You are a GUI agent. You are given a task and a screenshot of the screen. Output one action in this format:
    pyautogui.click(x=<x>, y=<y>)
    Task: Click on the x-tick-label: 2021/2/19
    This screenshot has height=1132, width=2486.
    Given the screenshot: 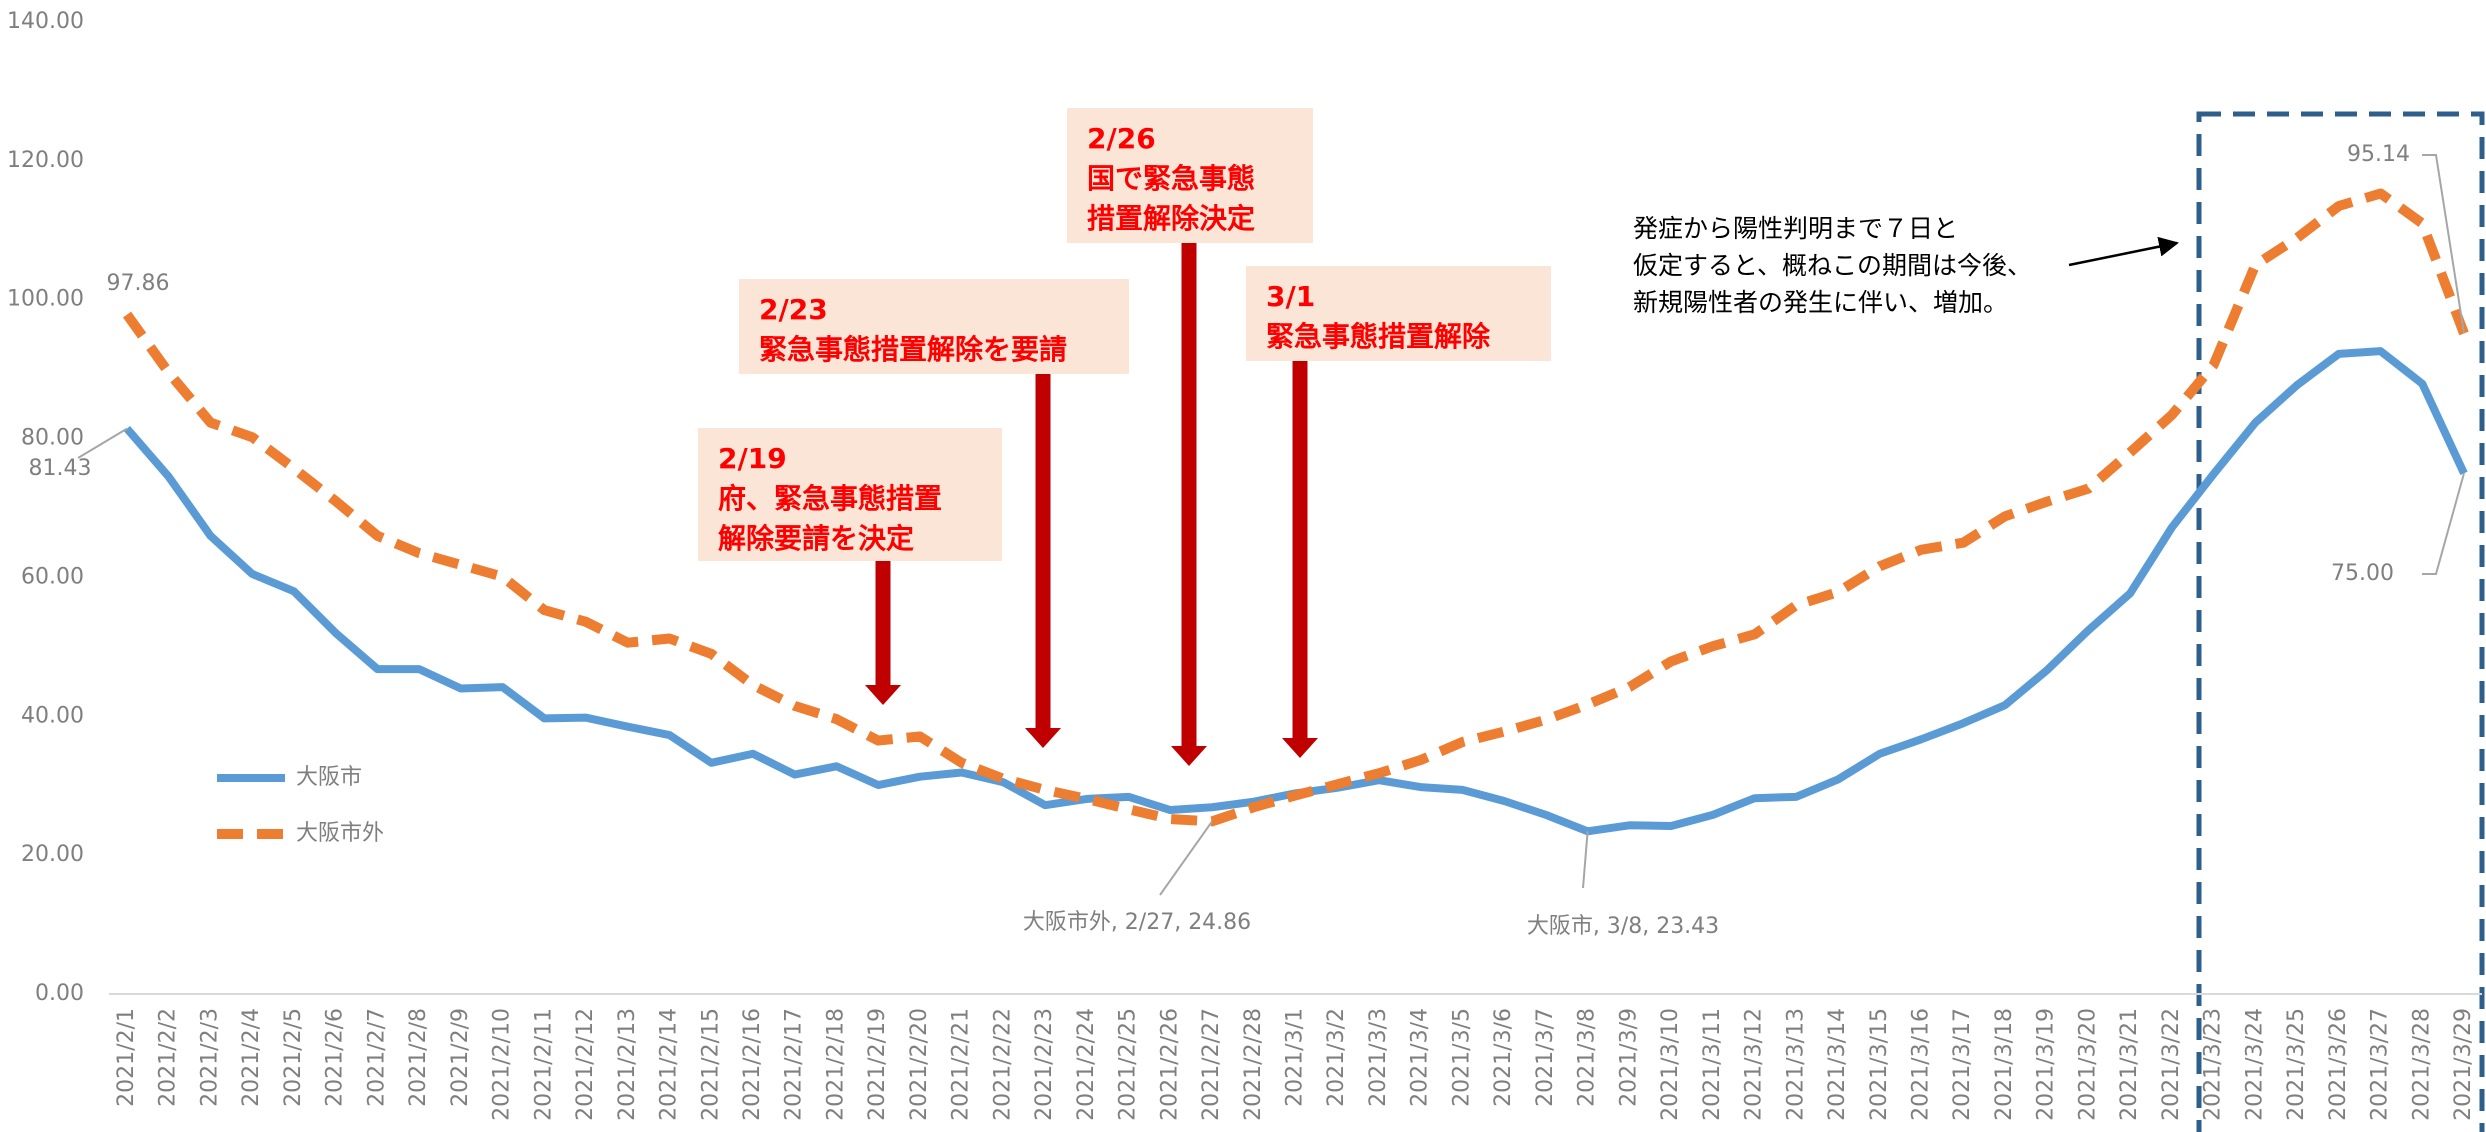 What is the action you would take?
    pyautogui.click(x=877, y=1064)
    